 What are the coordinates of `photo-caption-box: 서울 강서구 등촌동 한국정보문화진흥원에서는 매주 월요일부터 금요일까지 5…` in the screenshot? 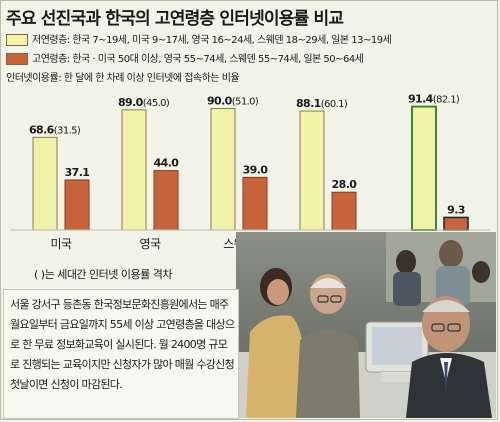 It's located at (121, 354).